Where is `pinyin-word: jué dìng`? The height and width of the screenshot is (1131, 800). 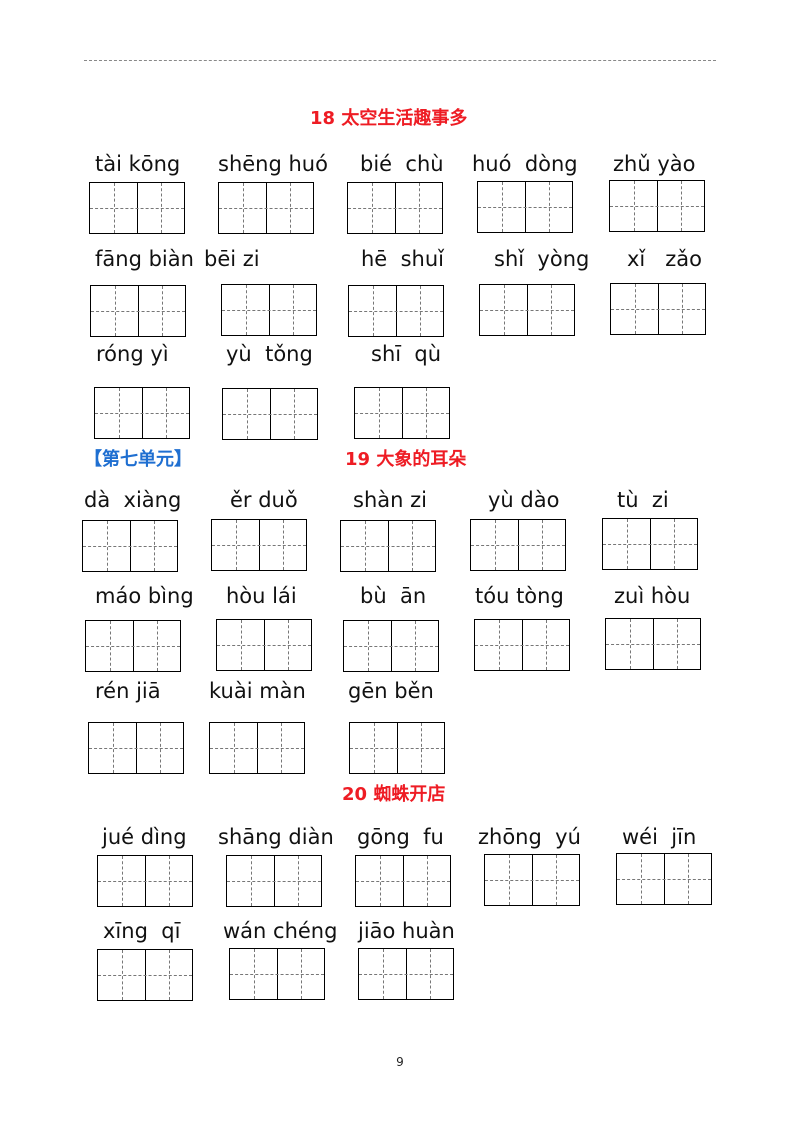 pinyin-word: jué dìng is located at coordinates (144, 837).